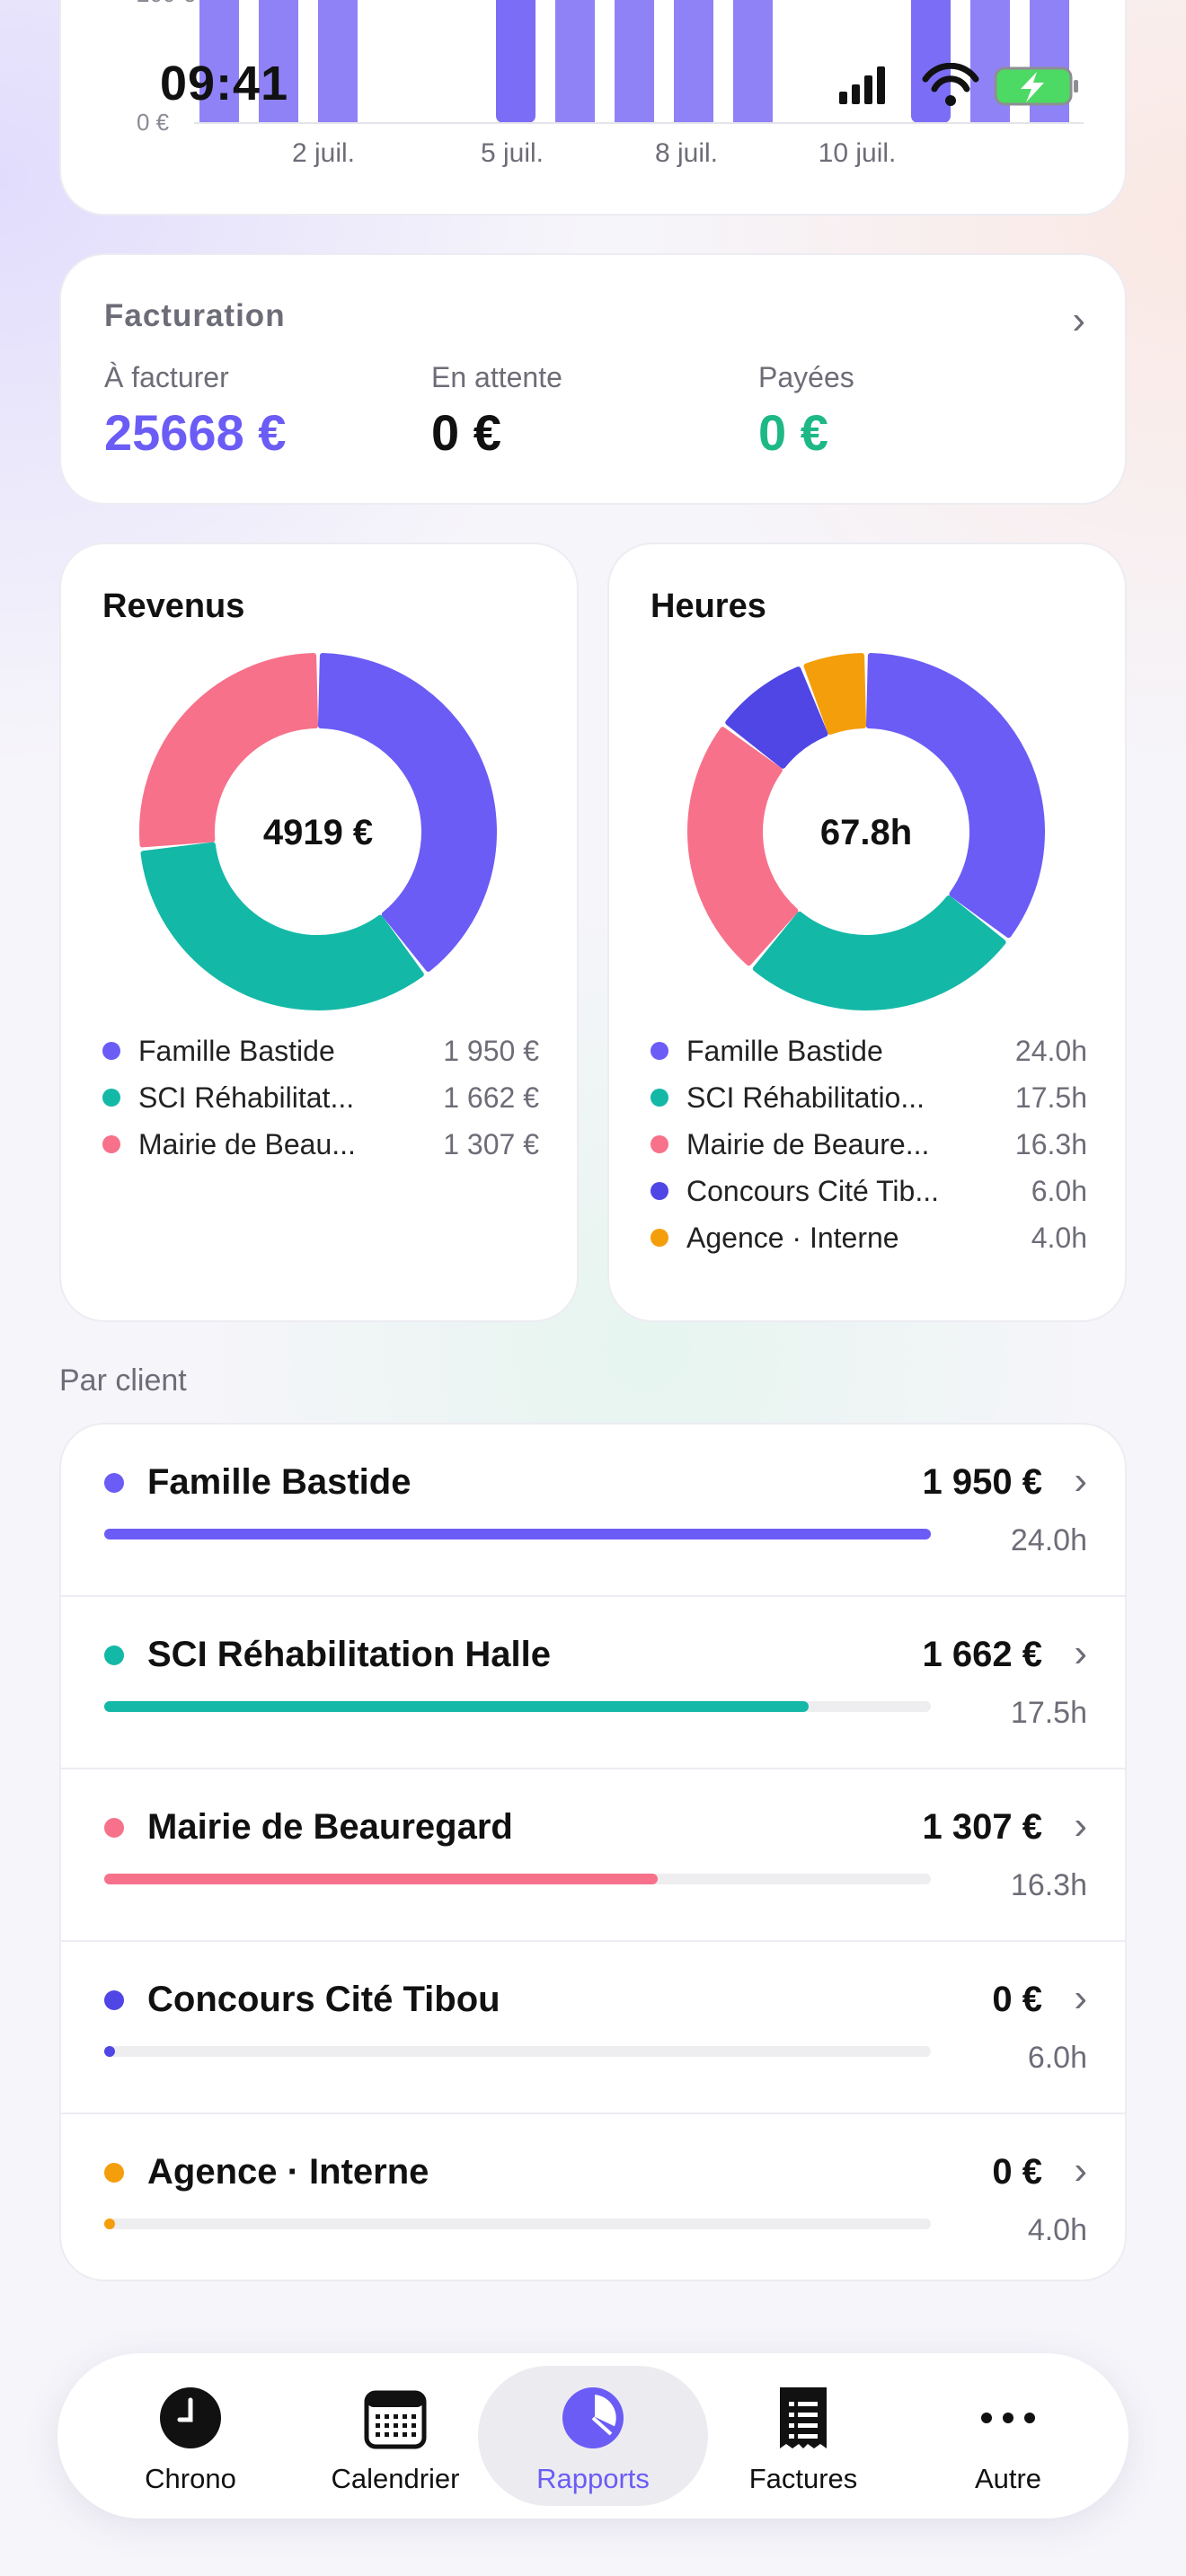 The height and width of the screenshot is (2576, 1186). I want to click on legend-item: Famille Bastide 1 950 €, so click(320, 1051).